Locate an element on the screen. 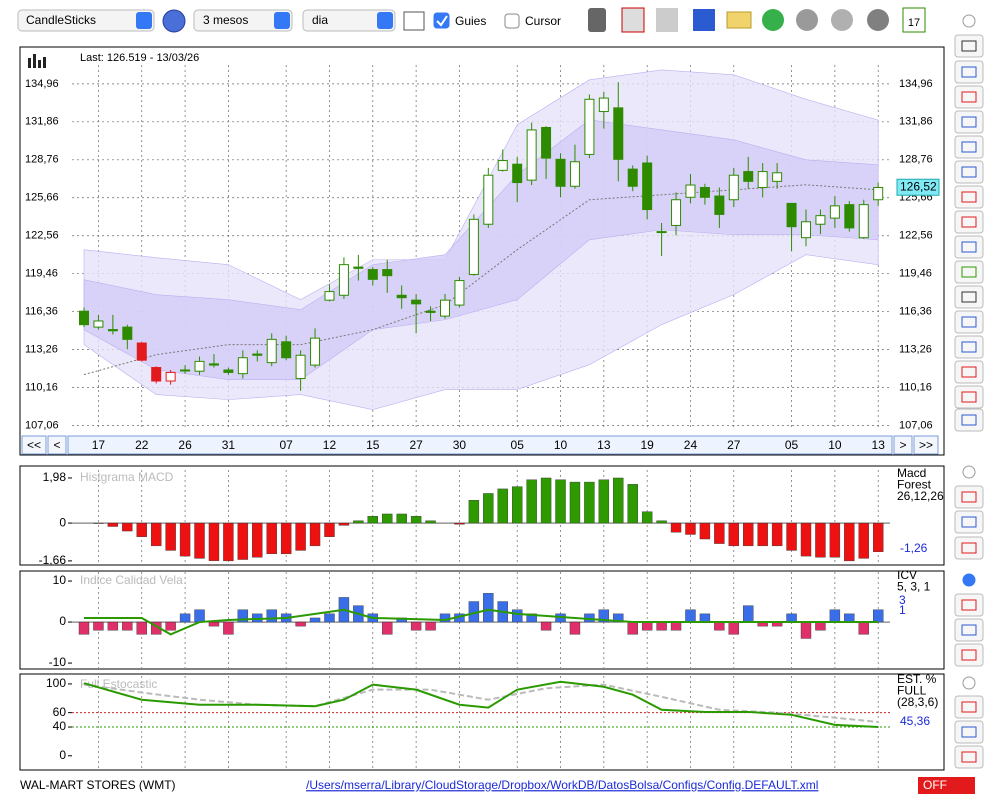 The width and height of the screenshot is (1000, 800). y-tick-label: 119,46 is located at coordinates (41, 274).